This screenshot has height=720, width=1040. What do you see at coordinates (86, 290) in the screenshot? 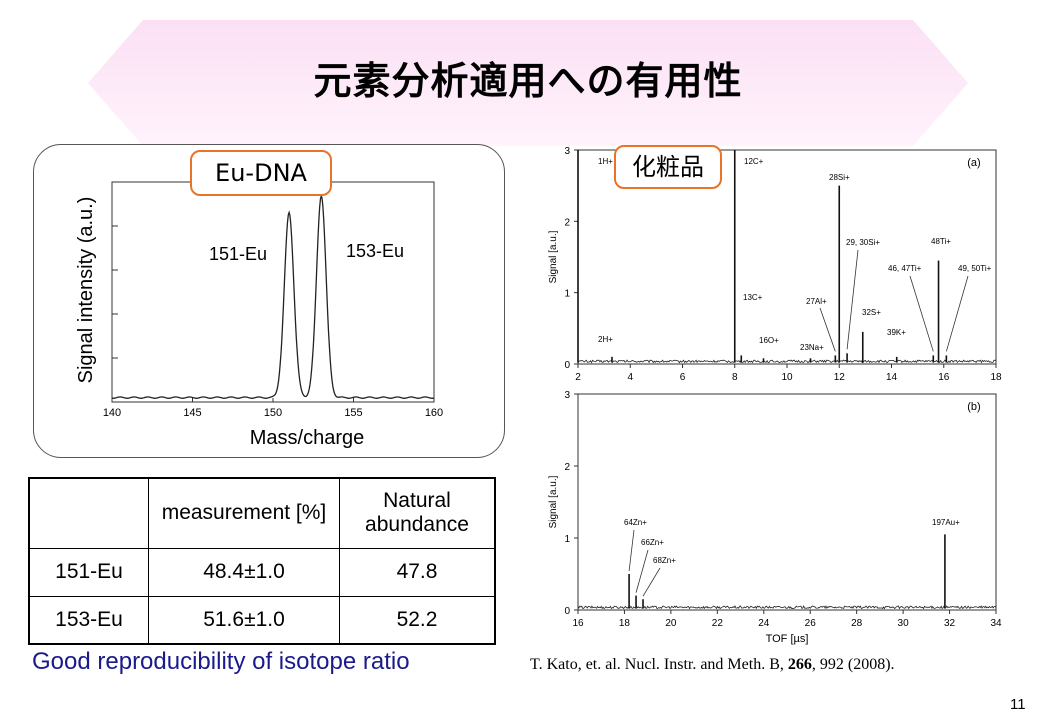
I see `y-axis-label: Signal intensity (a.u.)` at bounding box center [86, 290].